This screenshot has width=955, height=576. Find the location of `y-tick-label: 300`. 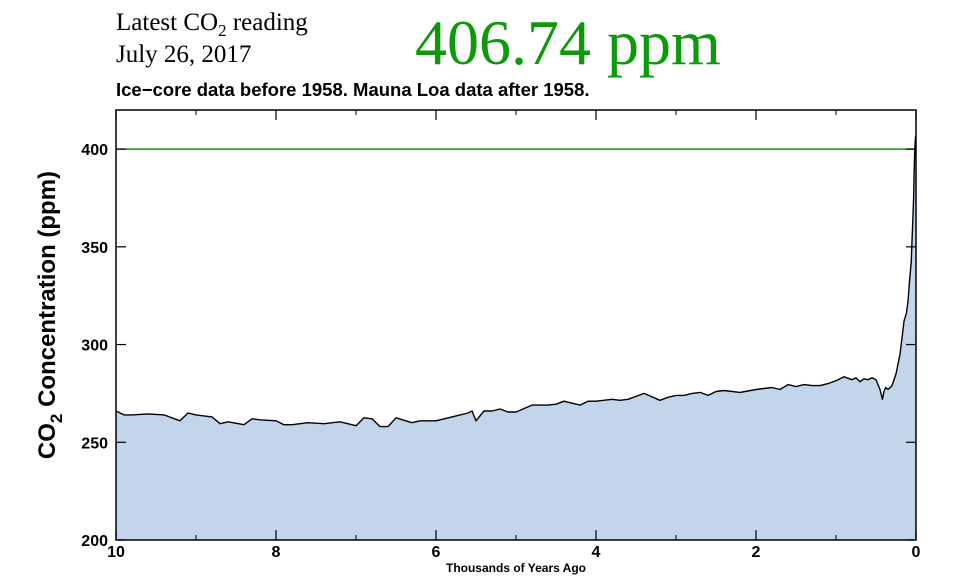

y-tick-label: 300 is located at coordinates (94, 346).